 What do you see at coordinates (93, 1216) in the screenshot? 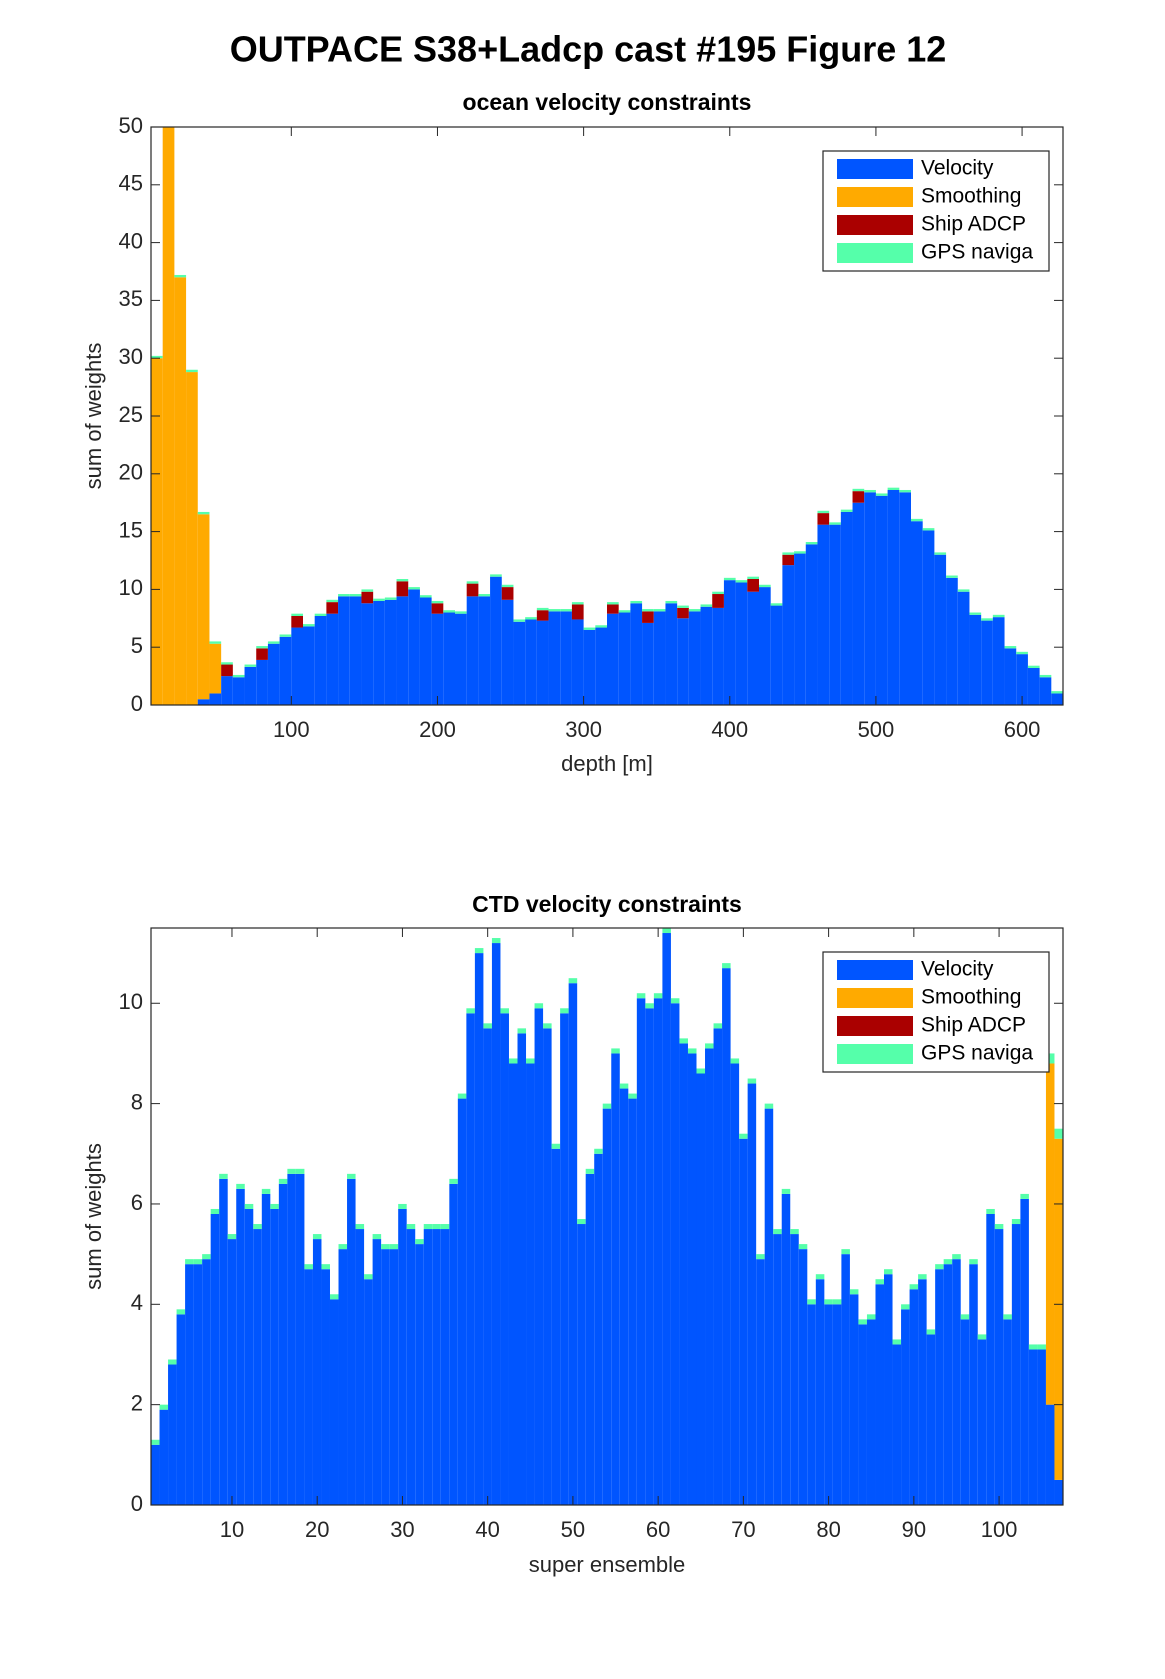
I see `y-axis-label: sum of weights` at bounding box center [93, 1216].